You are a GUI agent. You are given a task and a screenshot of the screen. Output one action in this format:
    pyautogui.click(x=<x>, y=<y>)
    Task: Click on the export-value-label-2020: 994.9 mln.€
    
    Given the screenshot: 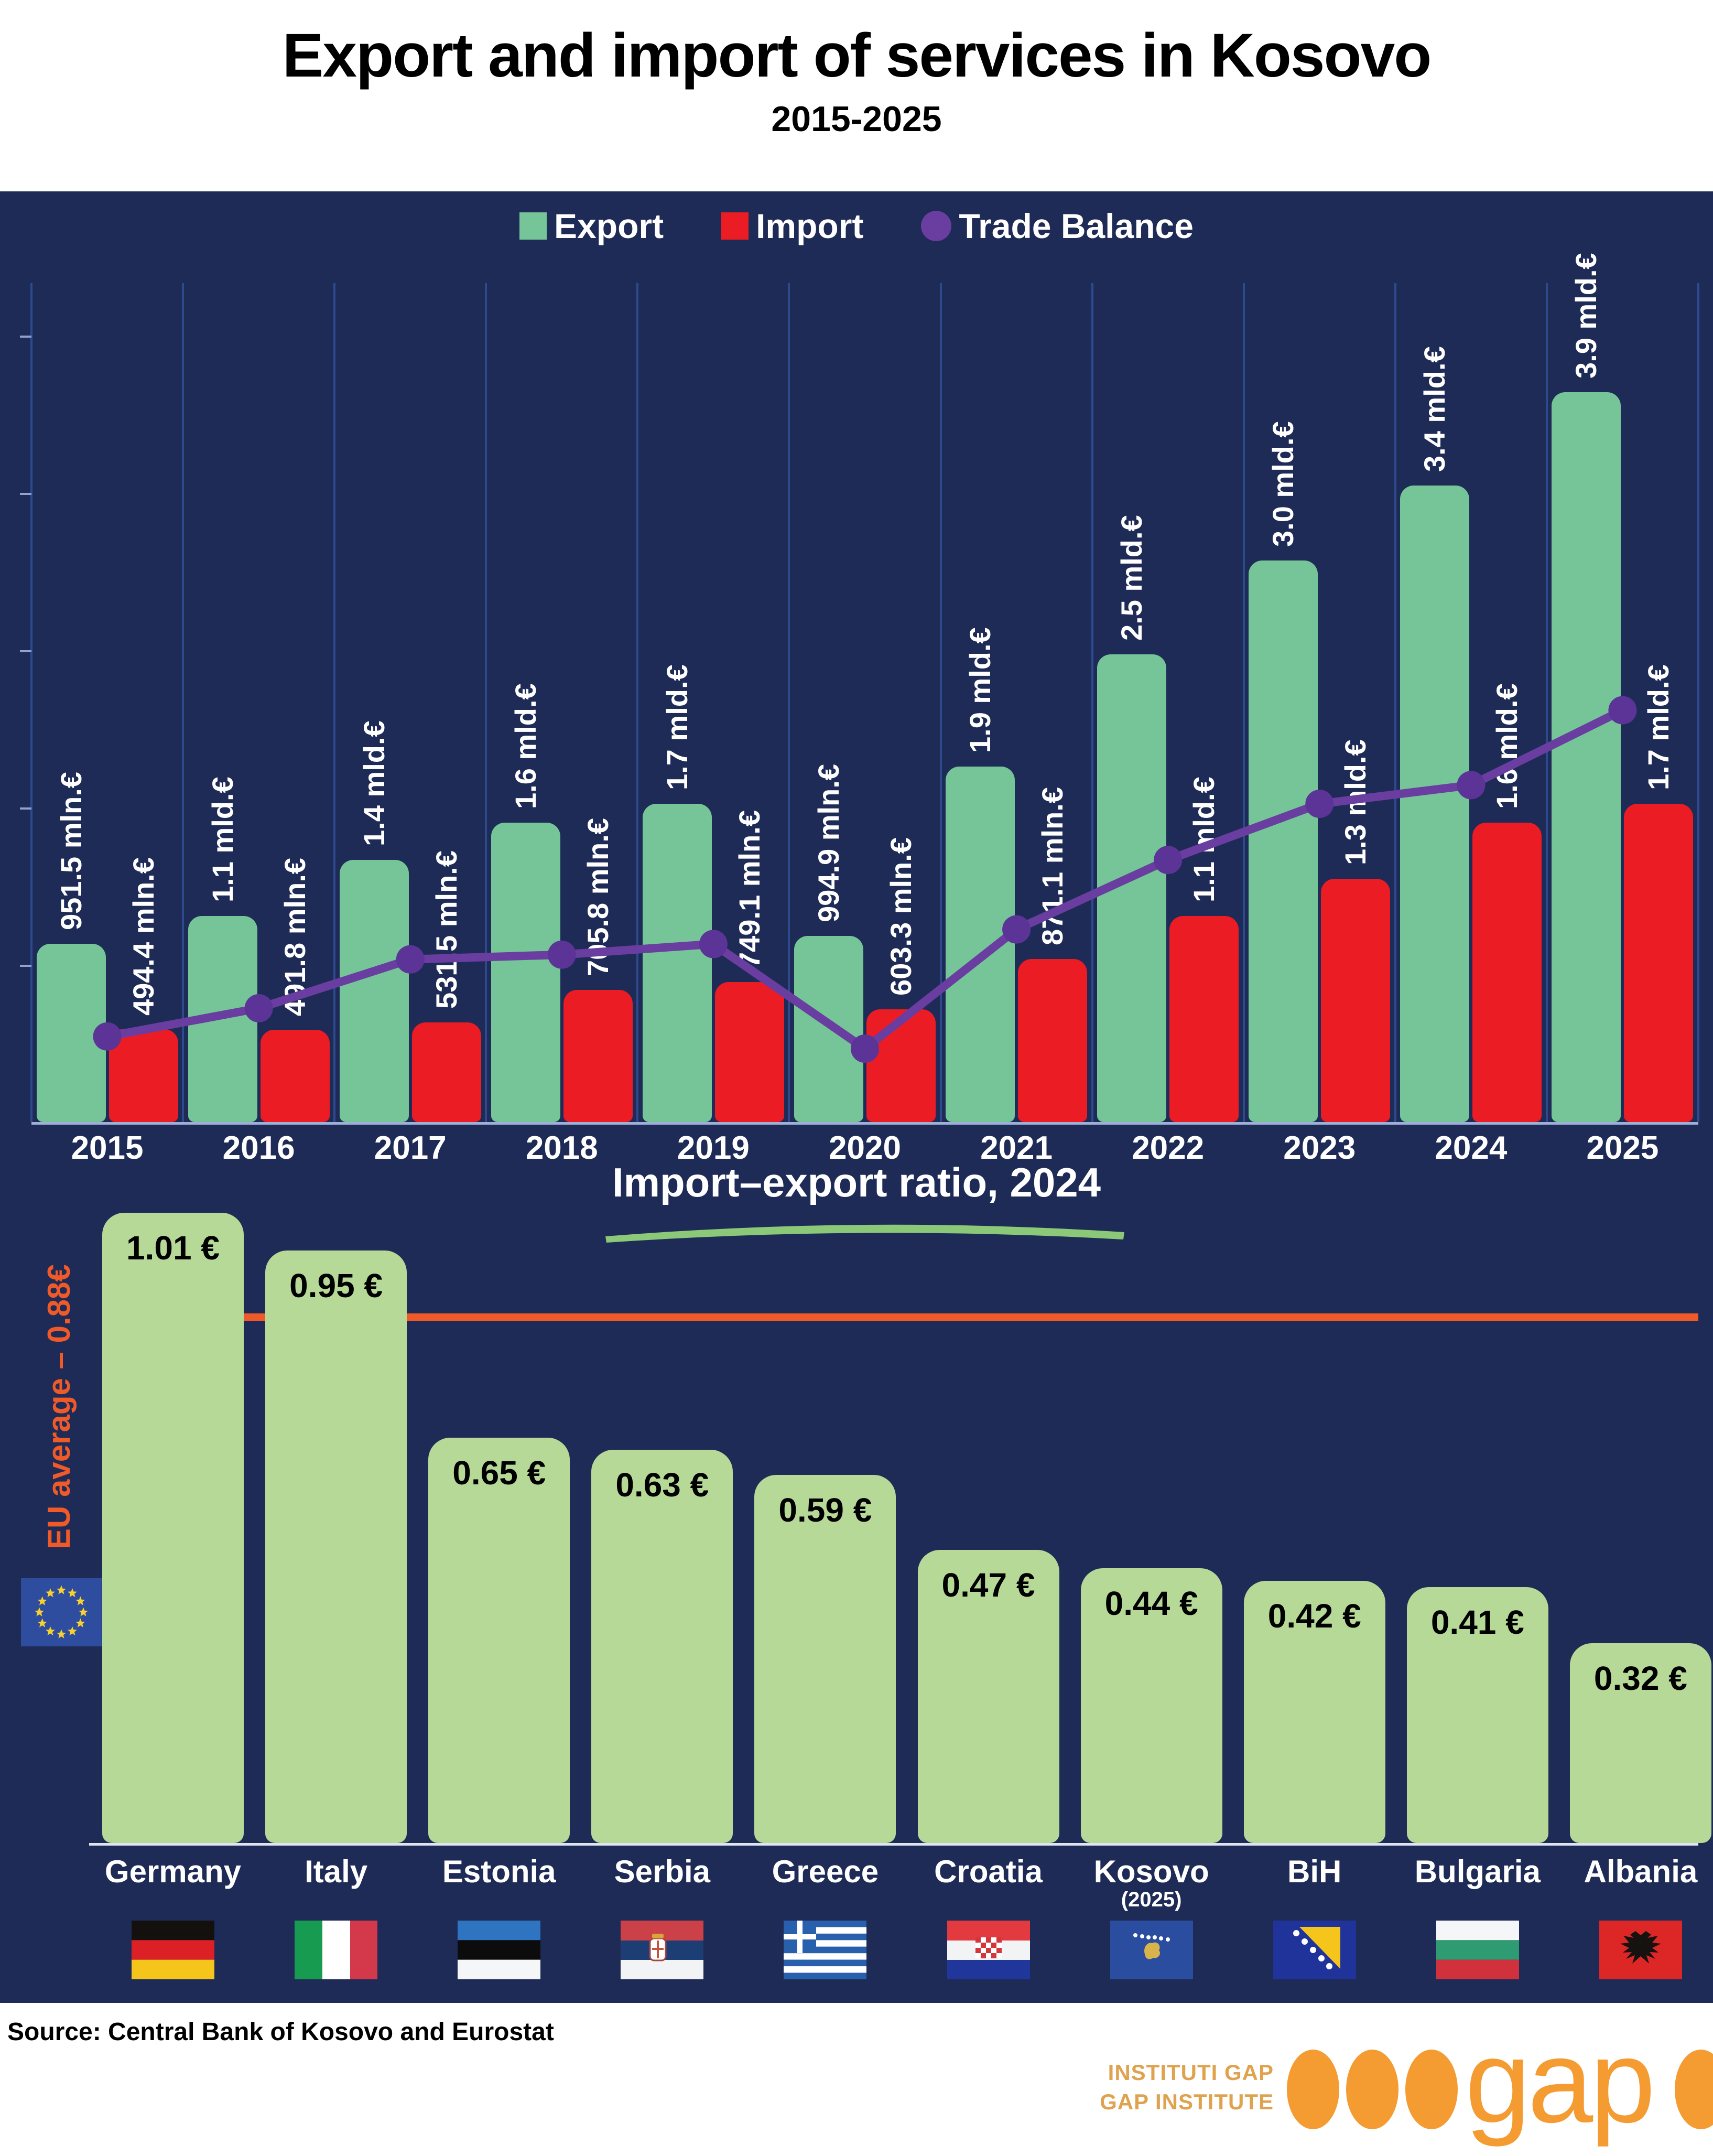 What is the action you would take?
    pyautogui.click(x=828, y=842)
    